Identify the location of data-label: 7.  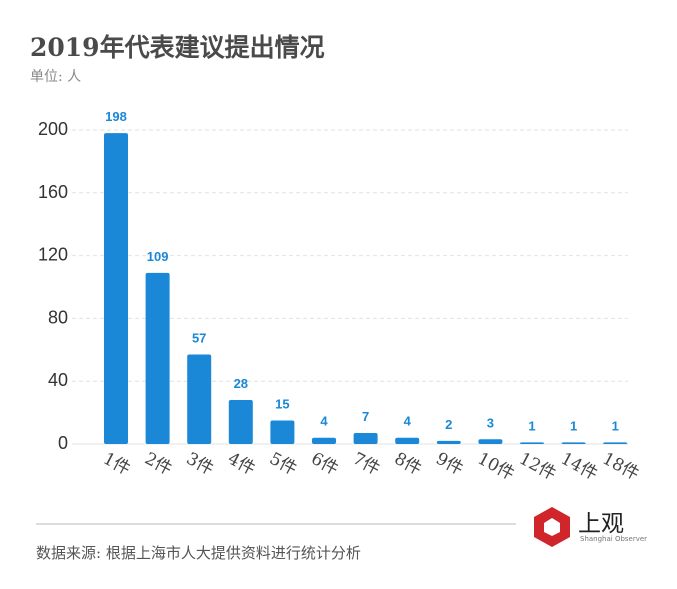
(365, 416).